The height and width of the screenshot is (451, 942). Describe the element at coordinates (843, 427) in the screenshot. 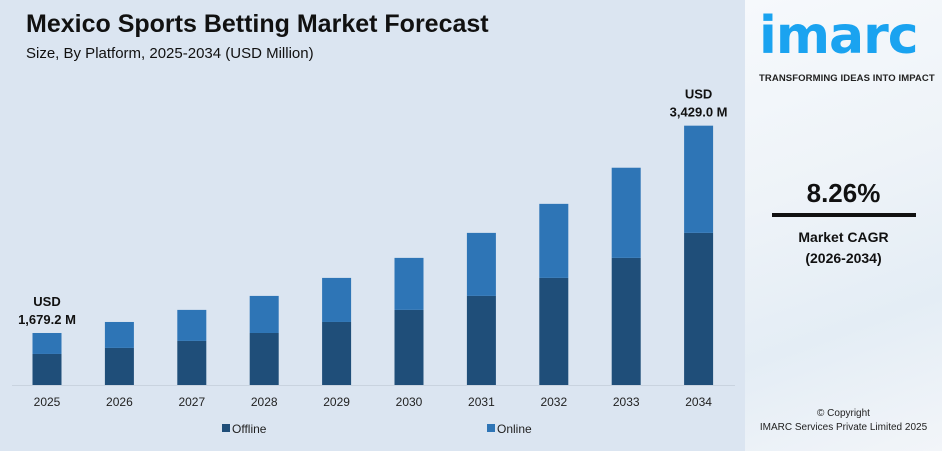

I see `company-line: IMARC Services Private Limited 2025` at that location.